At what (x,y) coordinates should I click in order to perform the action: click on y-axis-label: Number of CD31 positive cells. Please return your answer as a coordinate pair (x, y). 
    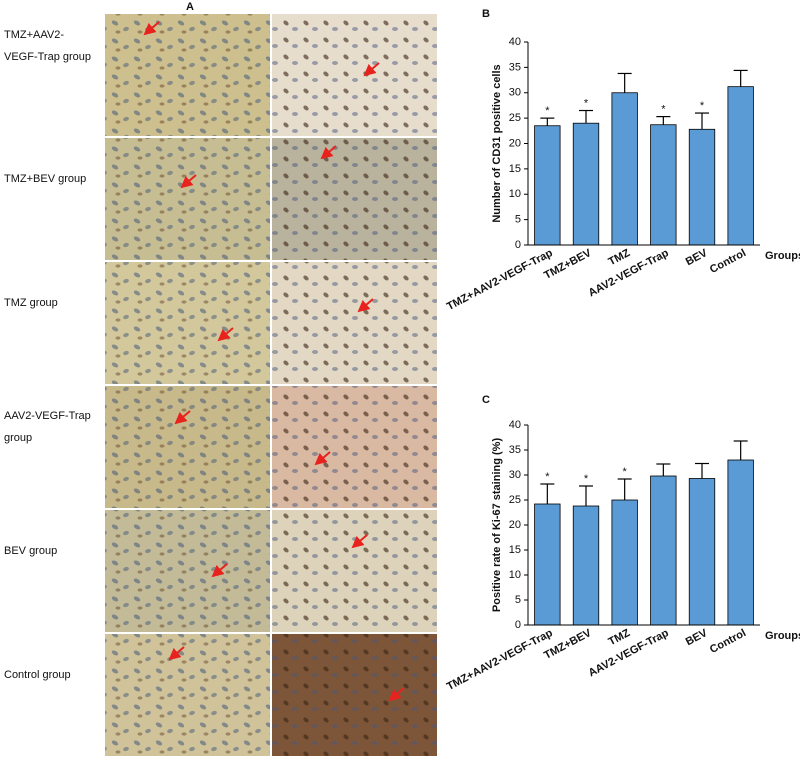
    Looking at the image, I should click on (497, 143).